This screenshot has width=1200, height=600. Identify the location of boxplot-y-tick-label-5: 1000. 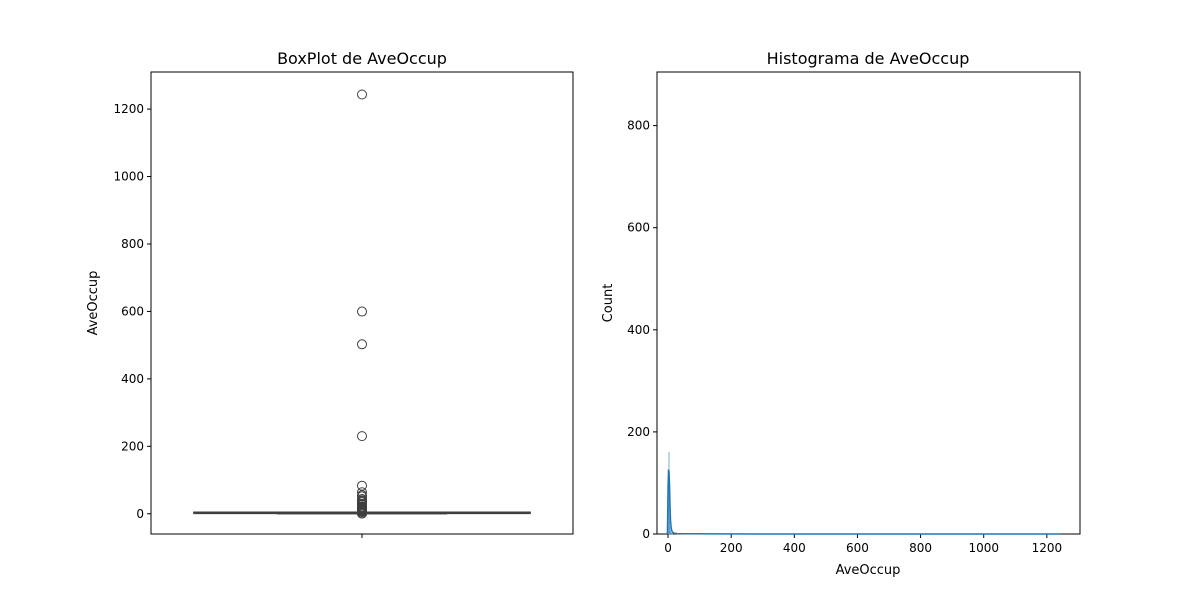
(128, 177).